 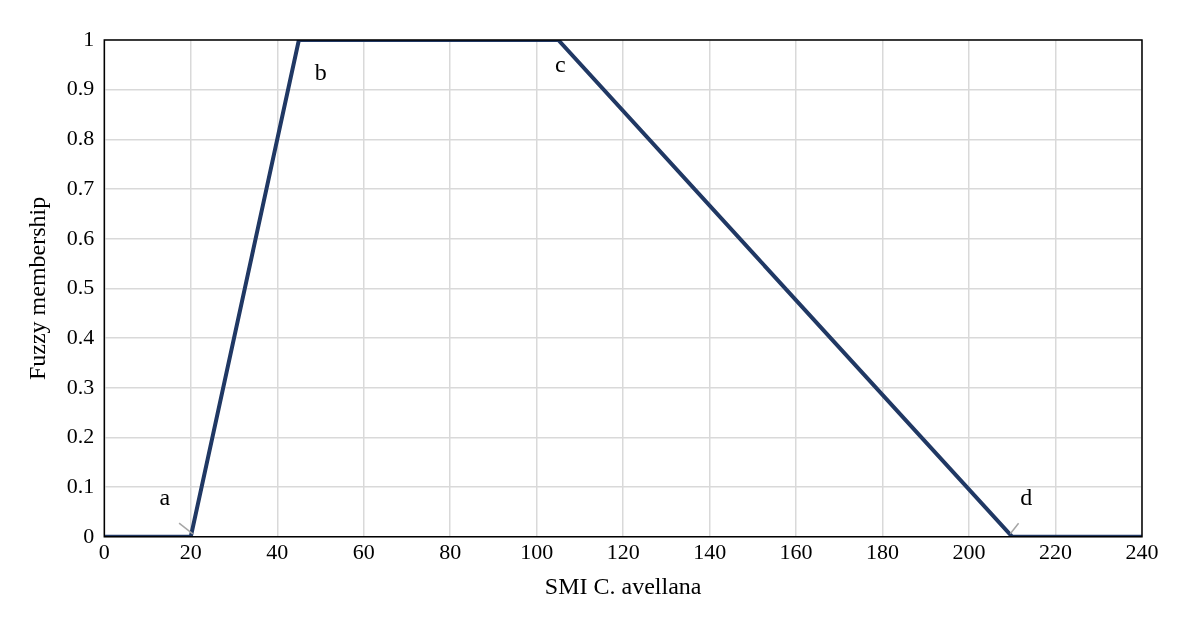 What do you see at coordinates (80, 386) in the screenshot?
I see `y-tick-label: 0.3` at bounding box center [80, 386].